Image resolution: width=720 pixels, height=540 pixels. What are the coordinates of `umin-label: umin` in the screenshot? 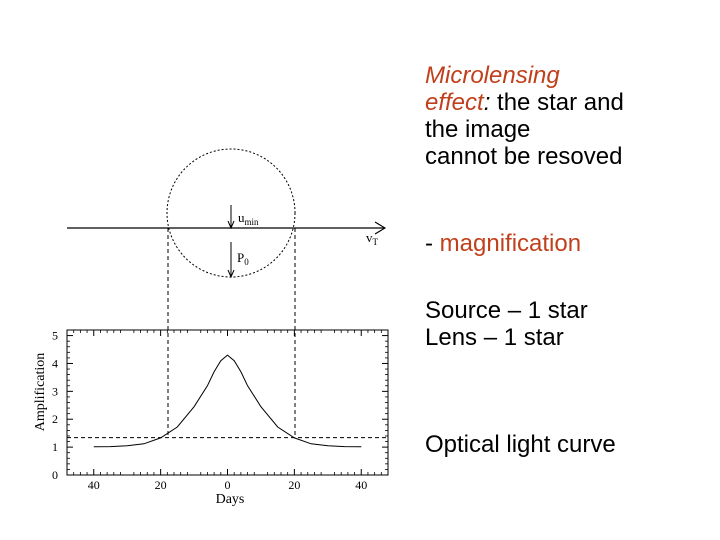 It's located at (248, 218).